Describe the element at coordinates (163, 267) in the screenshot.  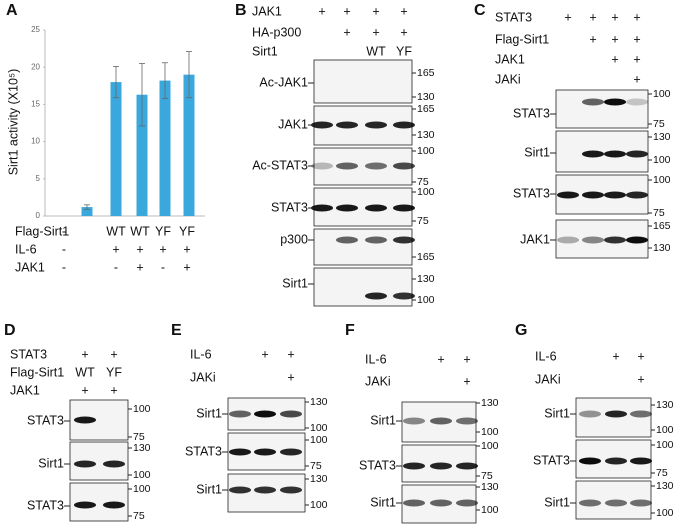
I see `row-mark: -` at that location.